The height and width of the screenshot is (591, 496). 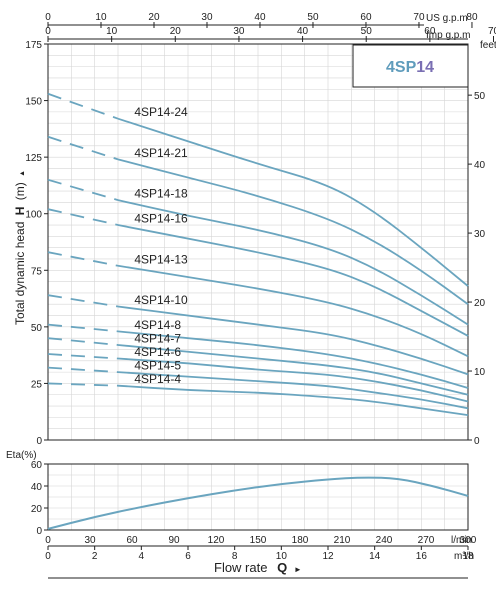 What do you see at coordinates (480, 303) in the screenshot?
I see `feet-tick-label: 20` at bounding box center [480, 303].